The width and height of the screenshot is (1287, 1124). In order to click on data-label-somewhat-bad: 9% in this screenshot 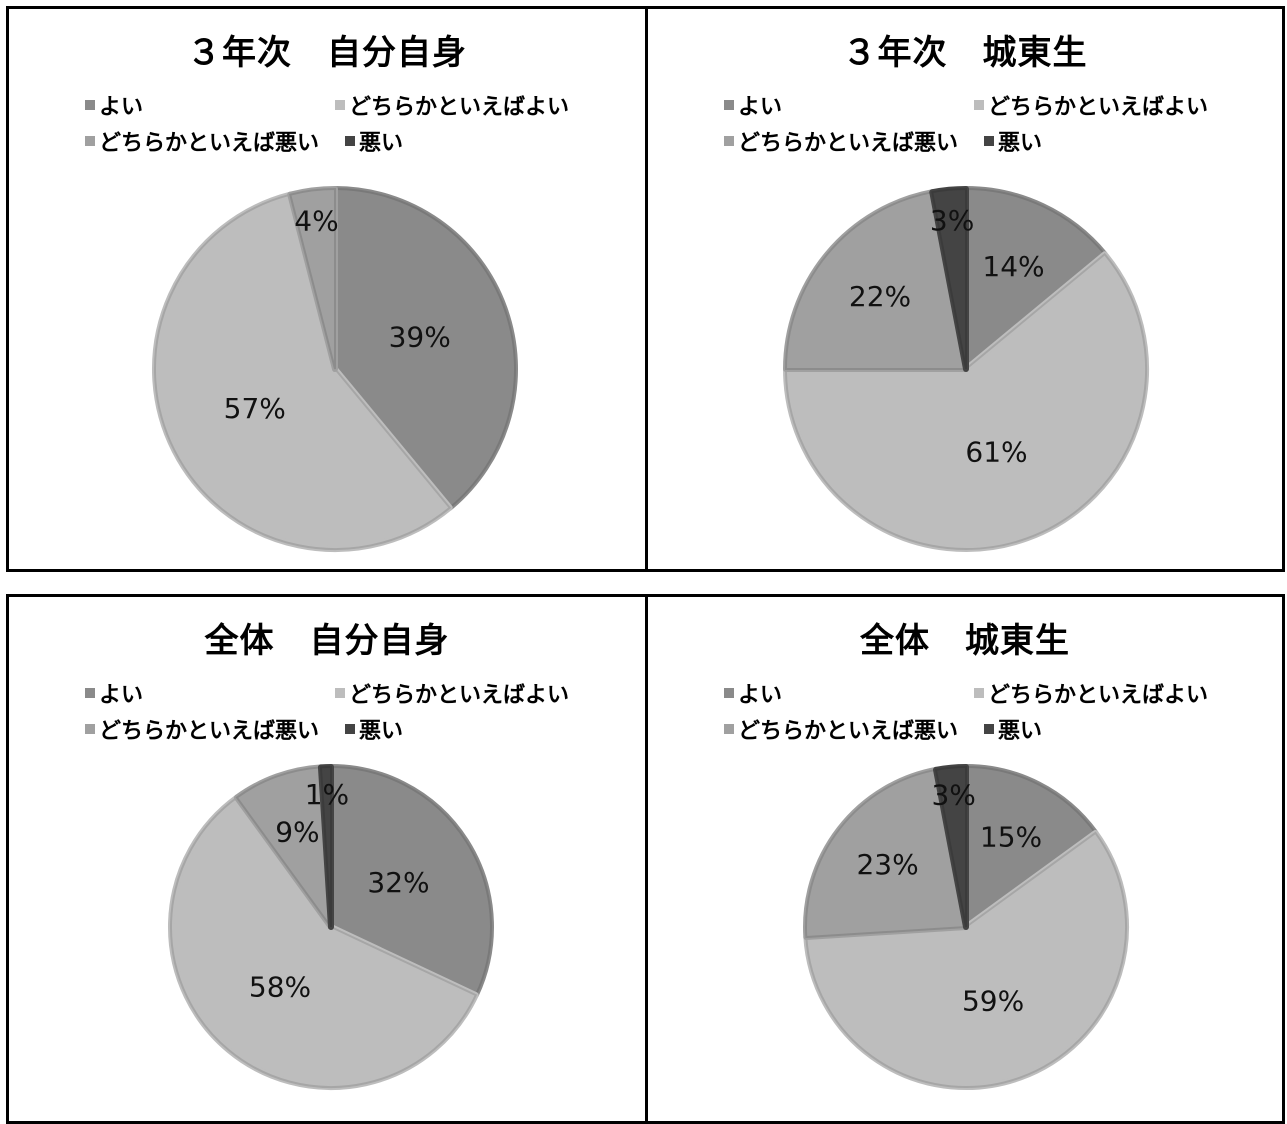, I will do `click(297, 832)`.